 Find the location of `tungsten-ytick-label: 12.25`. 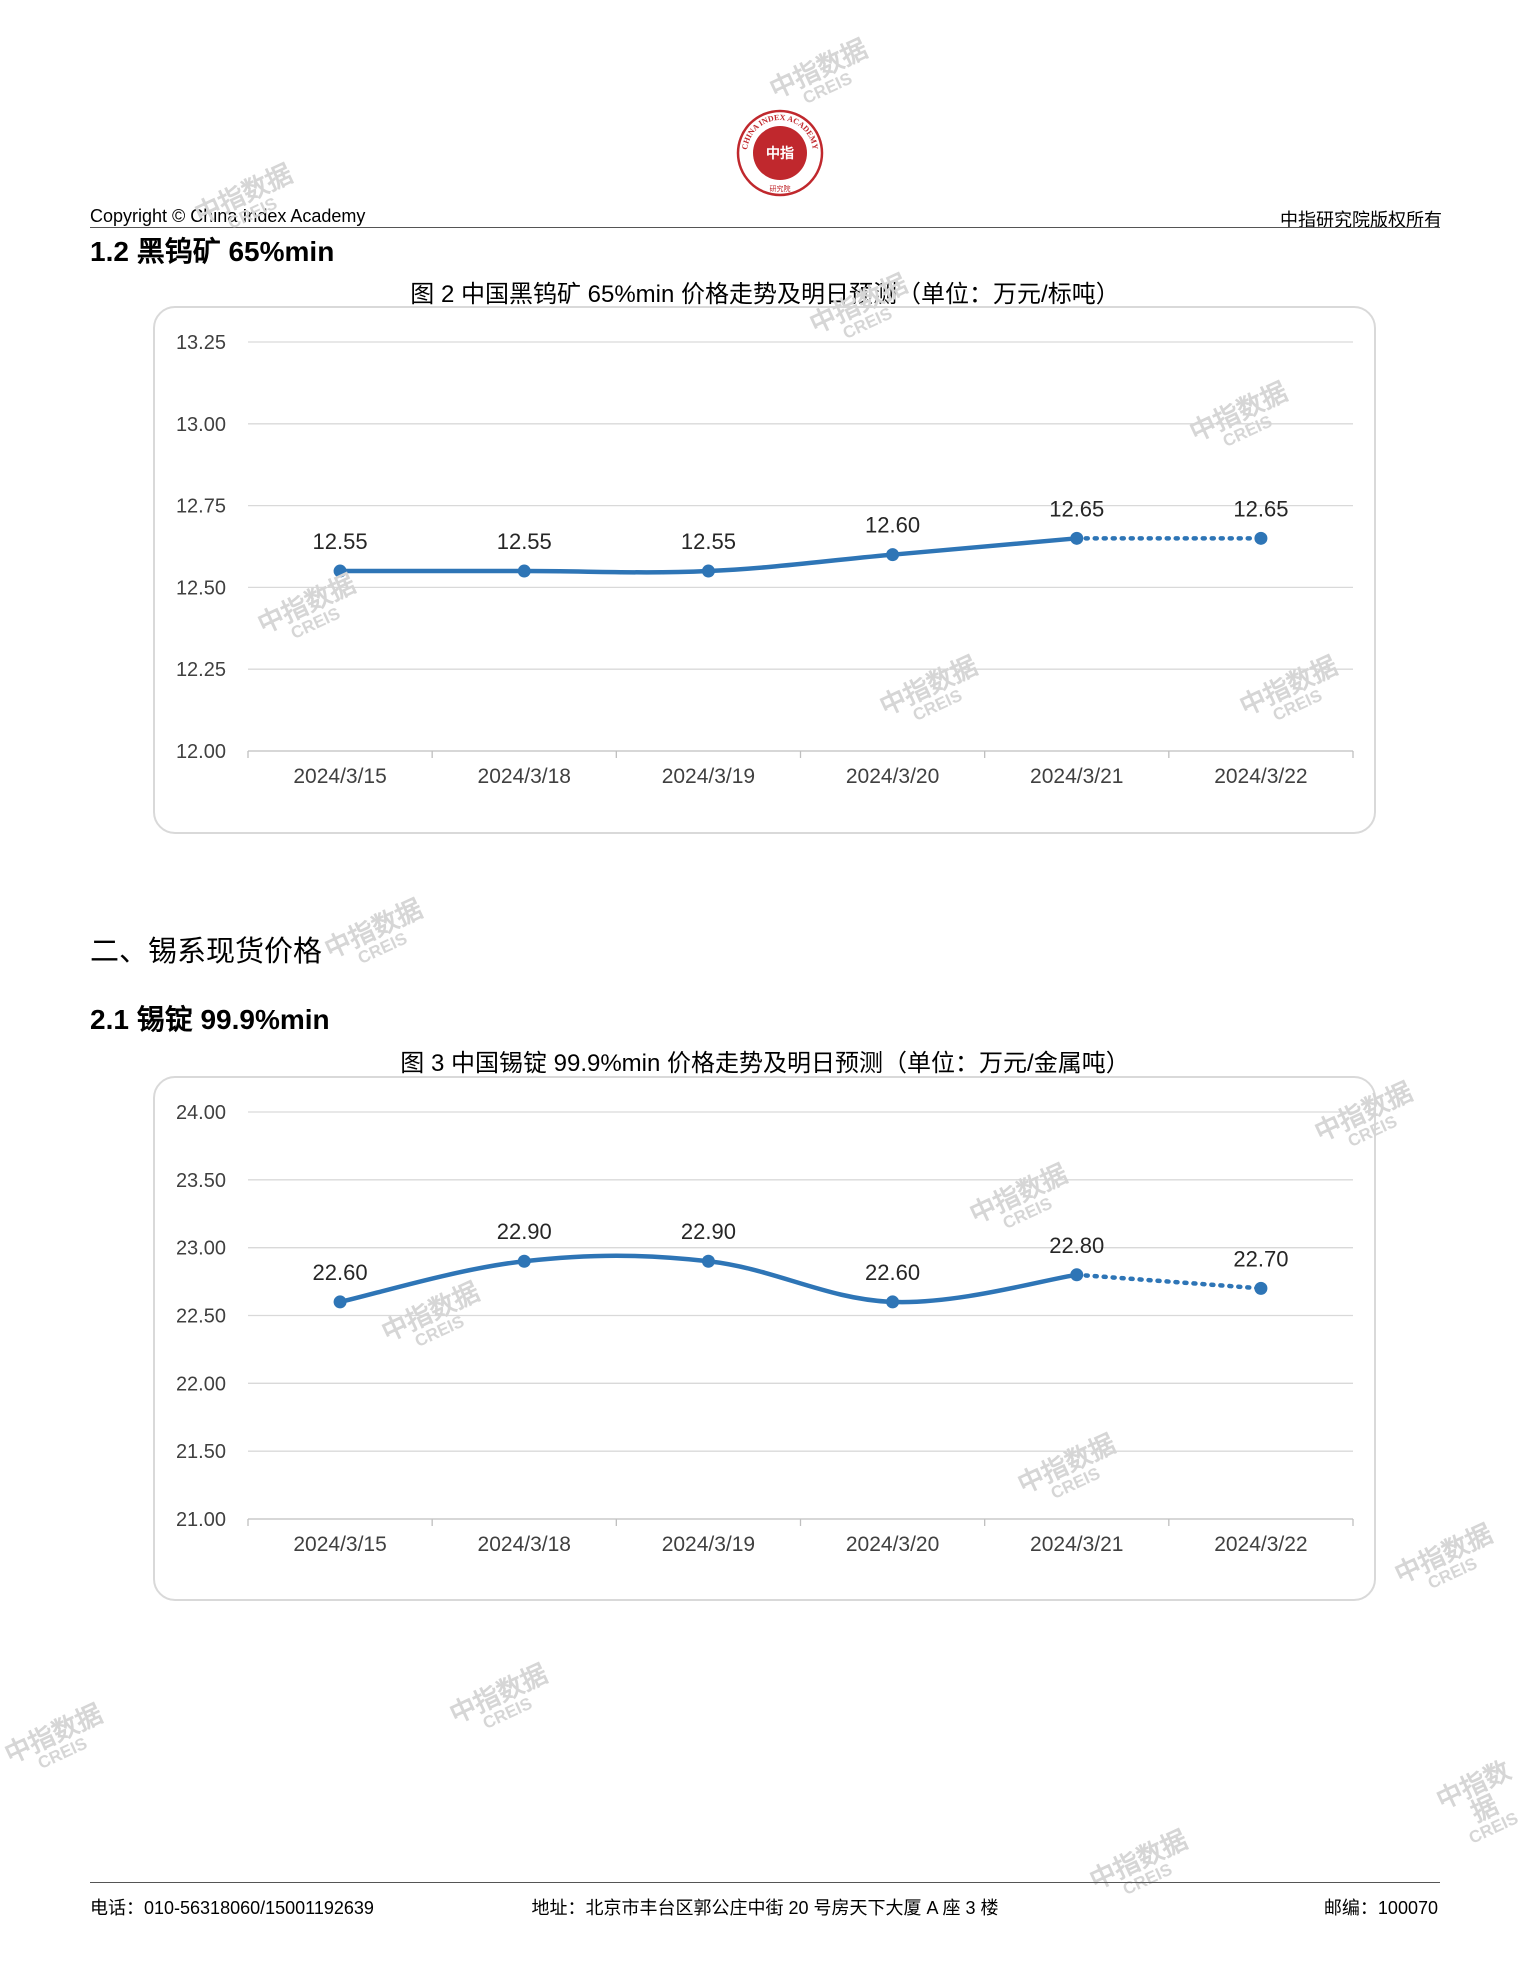

tungsten-ytick-label: 12.25 is located at coordinates (201, 670).